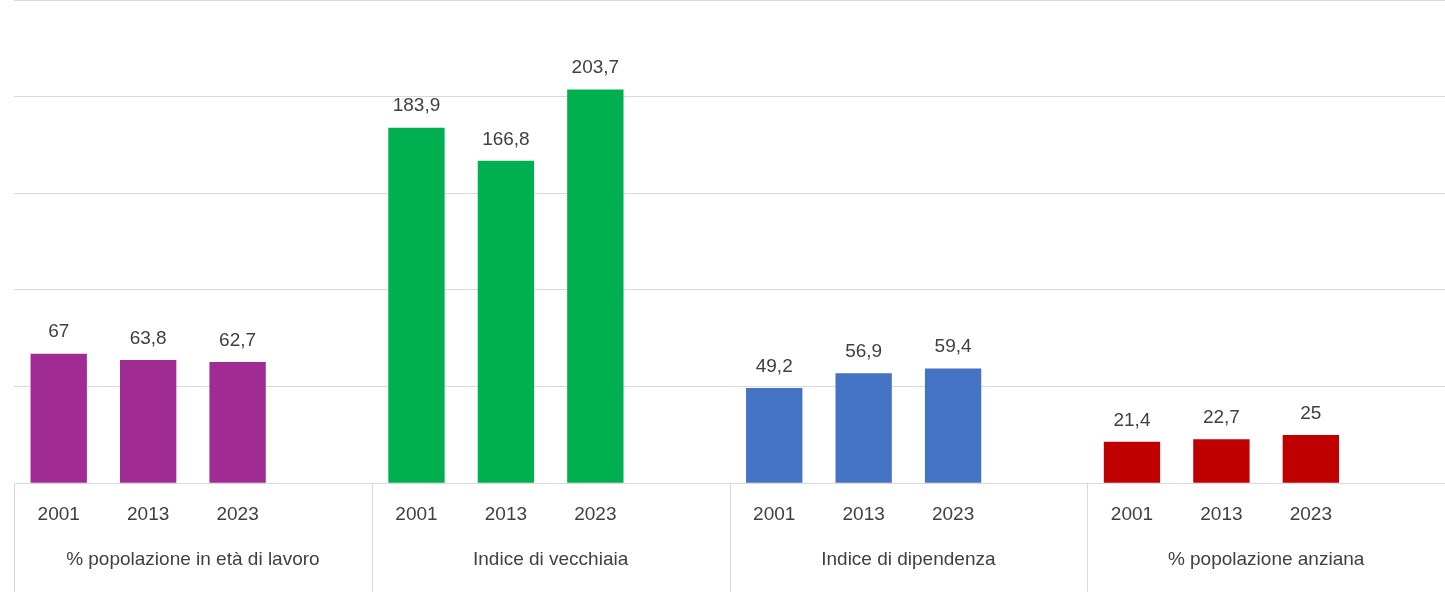 This screenshot has width=1445, height=592. I want to click on data-label: 56,9, so click(864, 350).